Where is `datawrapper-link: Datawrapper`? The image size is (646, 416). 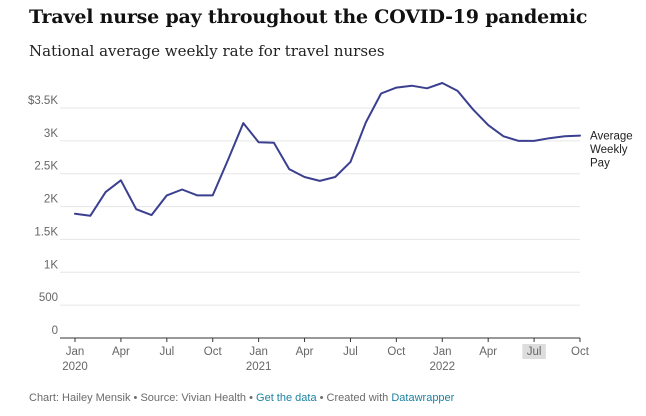 datawrapper-link: Datawrapper is located at coordinates (423, 398).